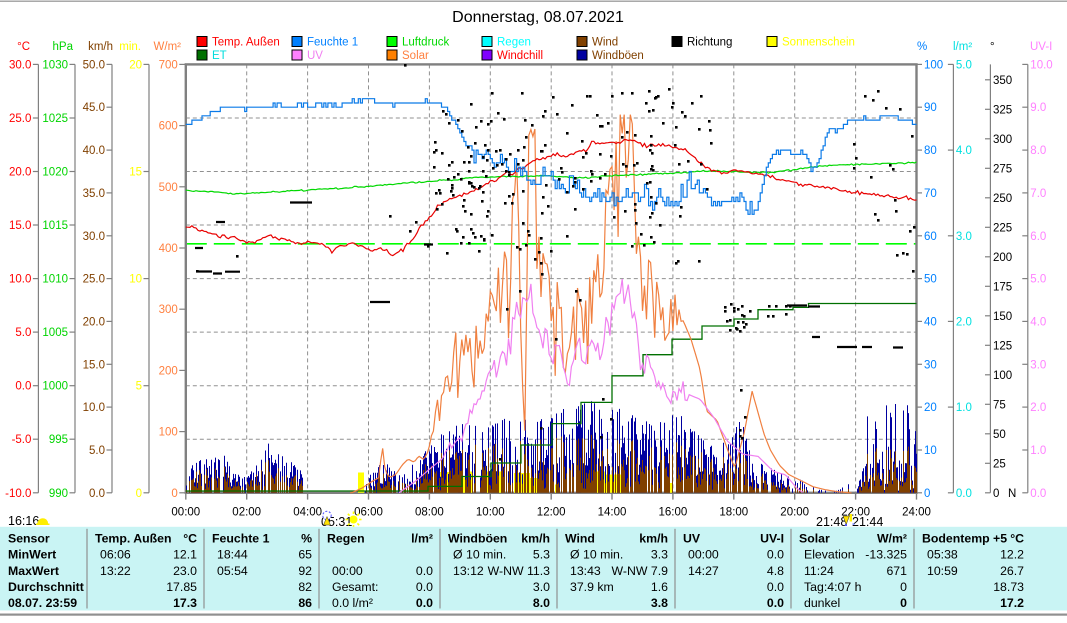 The height and width of the screenshot is (623, 1067). I want to click on svg-text: Solar, so click(814, 539).